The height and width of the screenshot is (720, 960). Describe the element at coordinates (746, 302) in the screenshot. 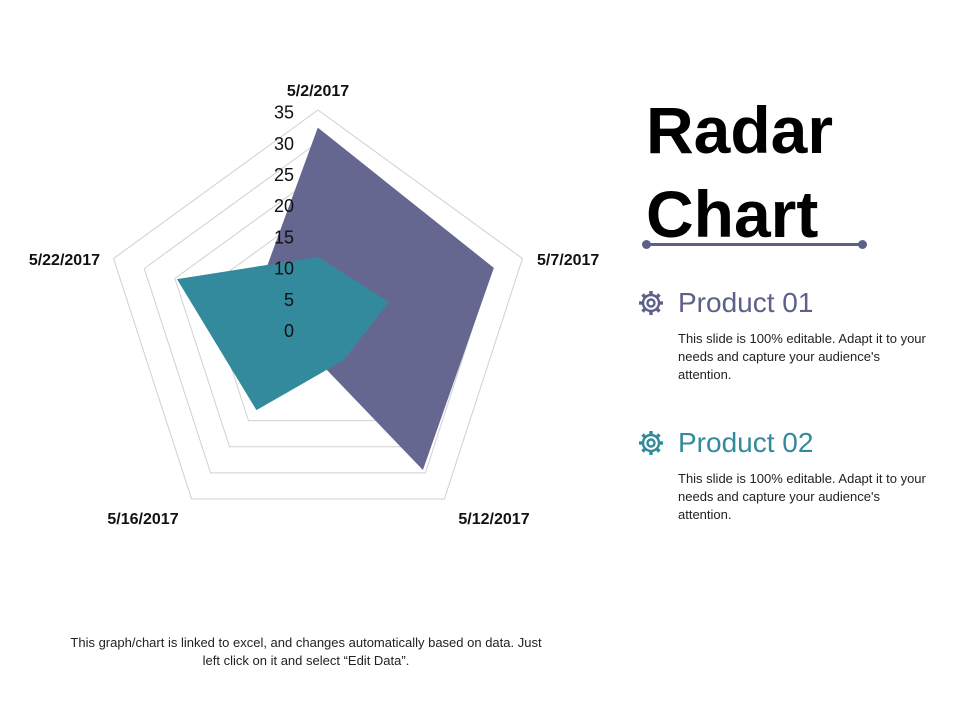

I see `product-01-name: Product 01` at that location.